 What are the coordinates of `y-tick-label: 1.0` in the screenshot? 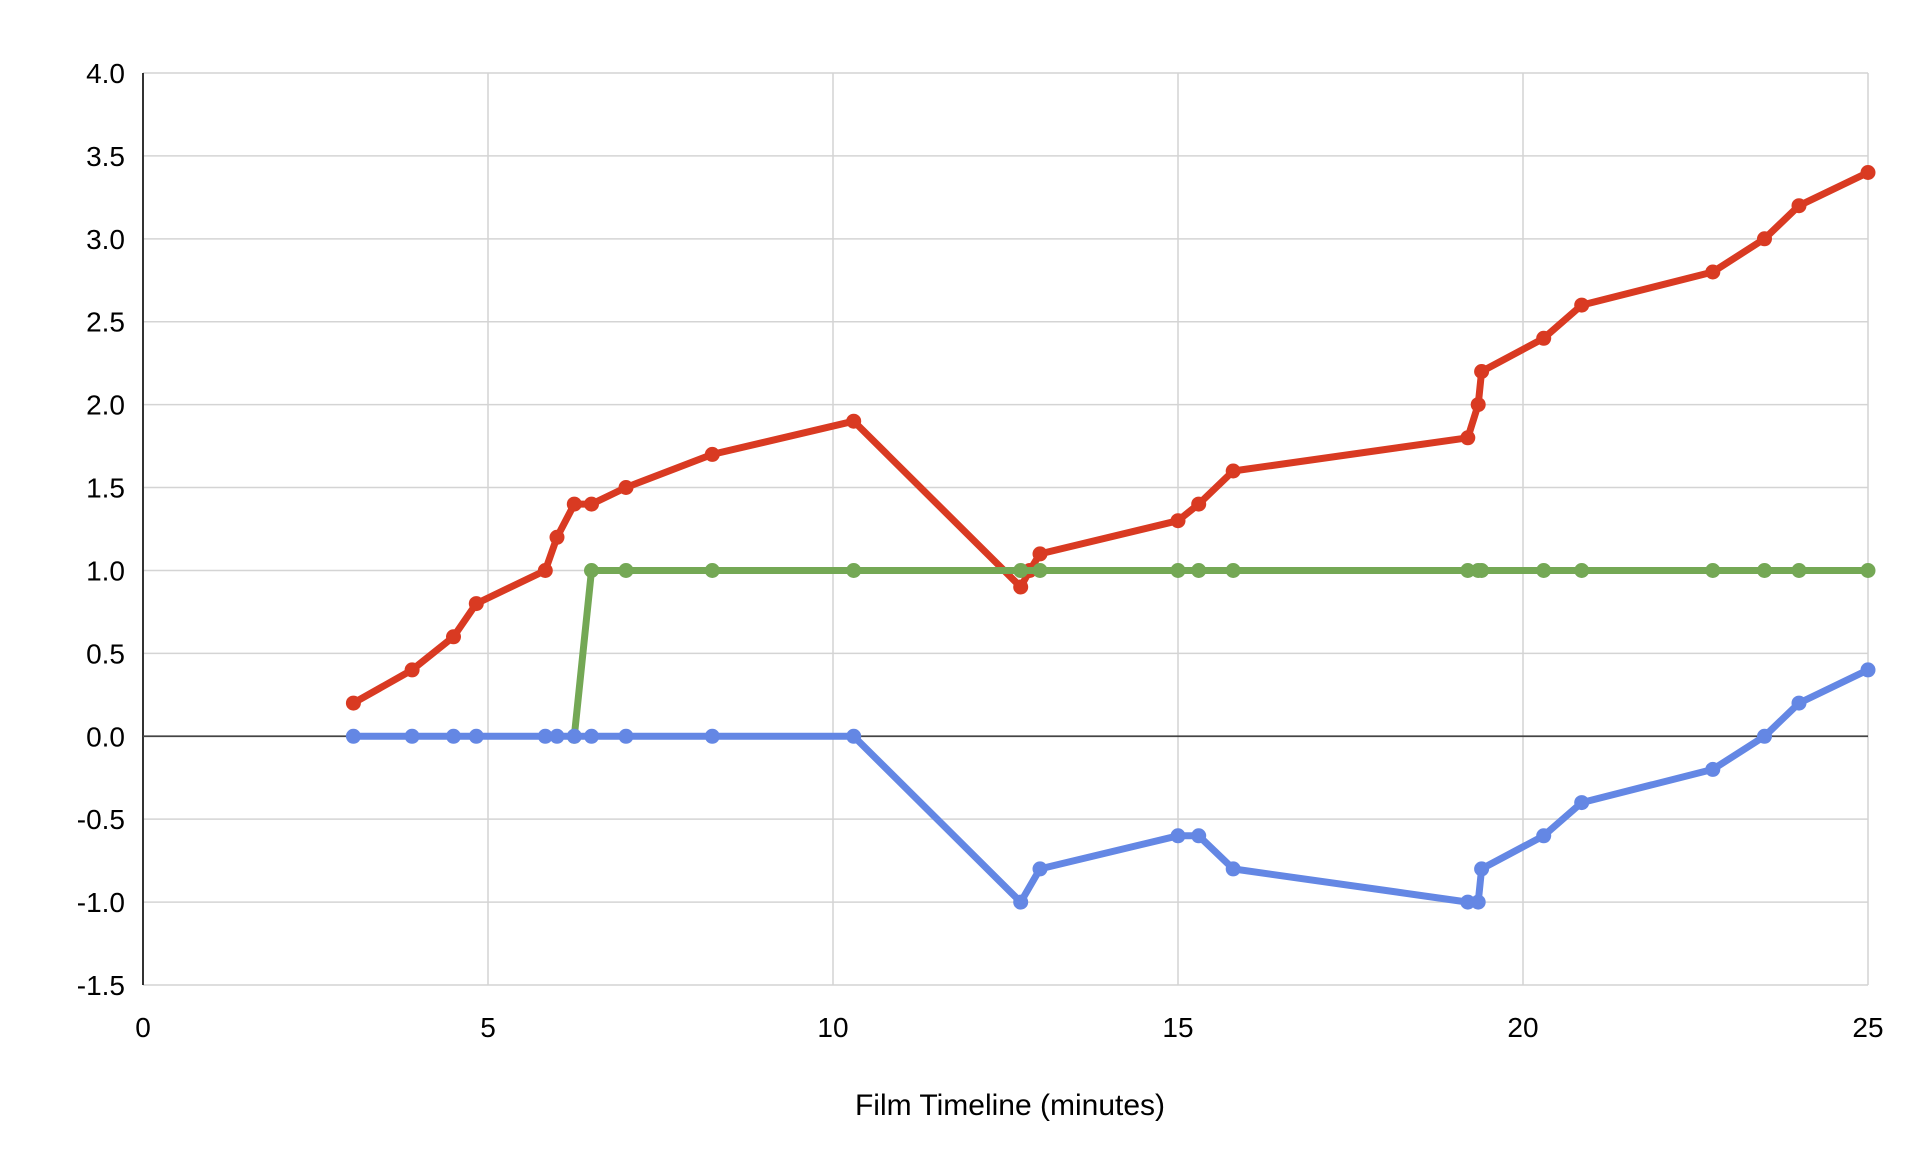 It's located at (105, 570).